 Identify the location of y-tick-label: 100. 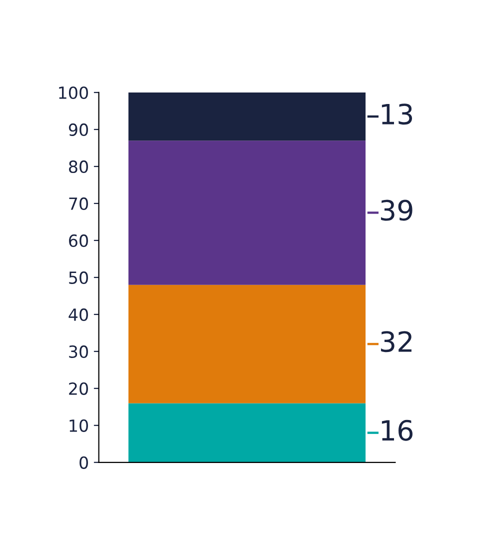
(73, 93).